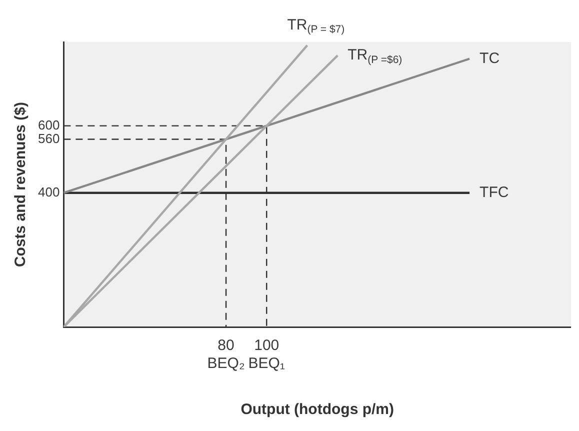  I want to click on x-tick-label: 100 BEQ₁, so click(266, 354).